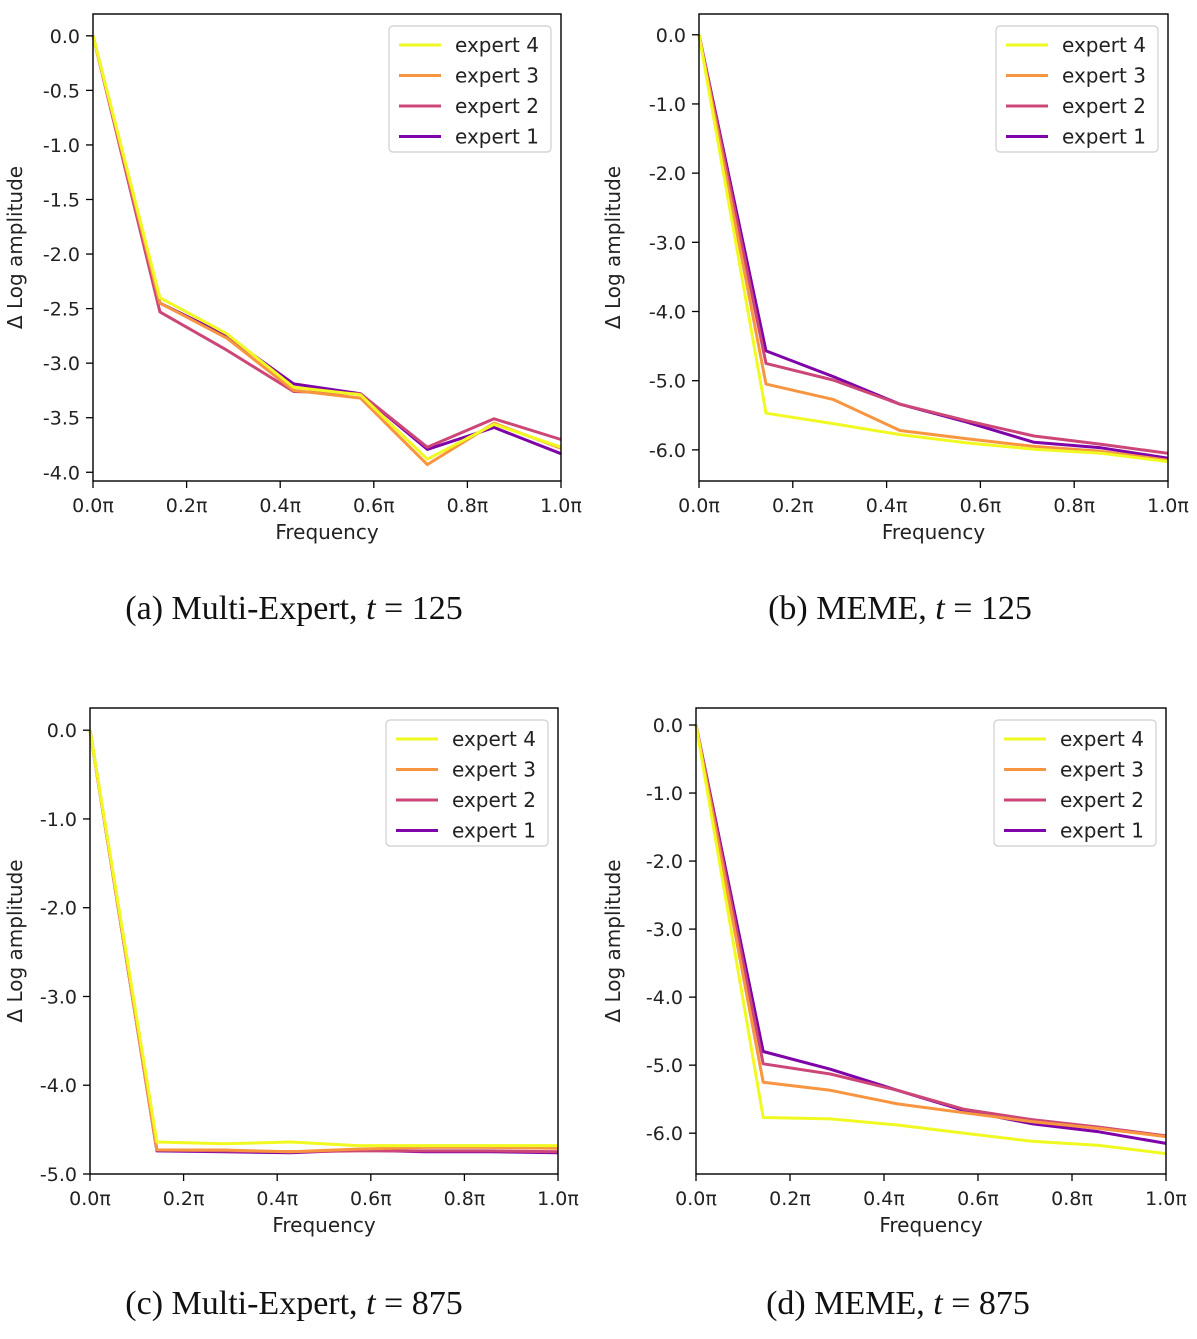  I want to click on y-tick-label: -2.5, so click(61, 310).